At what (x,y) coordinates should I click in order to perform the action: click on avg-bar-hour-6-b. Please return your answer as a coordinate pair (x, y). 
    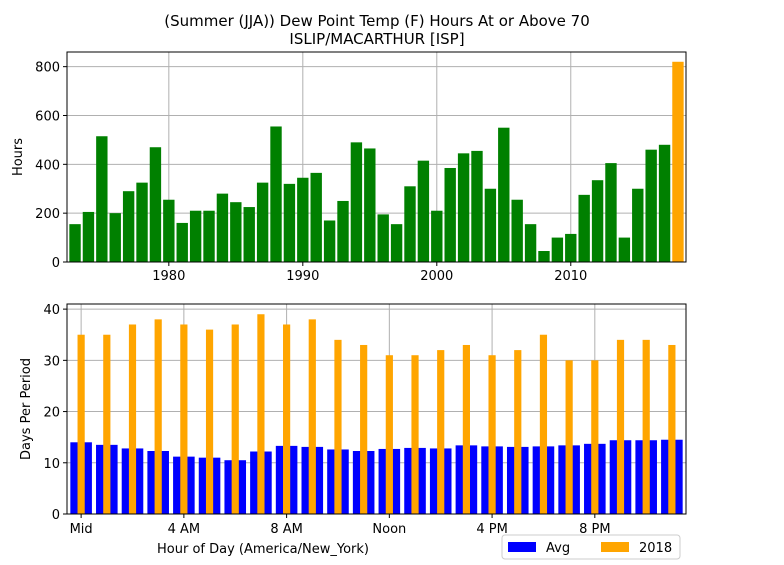
    Looking at the image, I should click on (241, 487).